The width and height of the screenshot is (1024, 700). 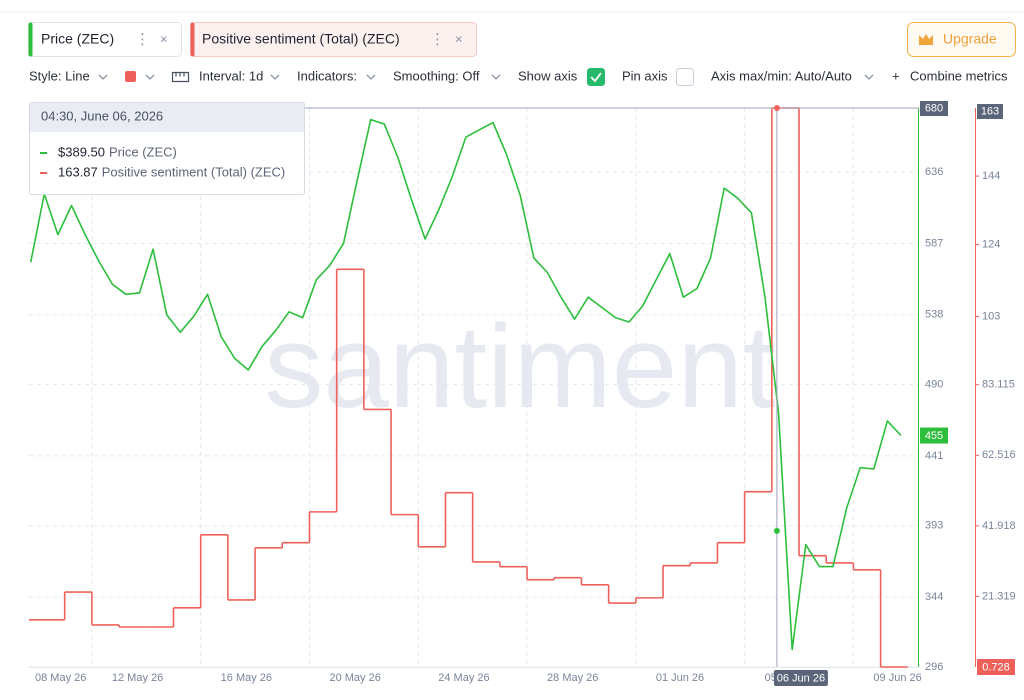 I want to click on pin-axis-label: Pin axis, so click(x=645, y=75).